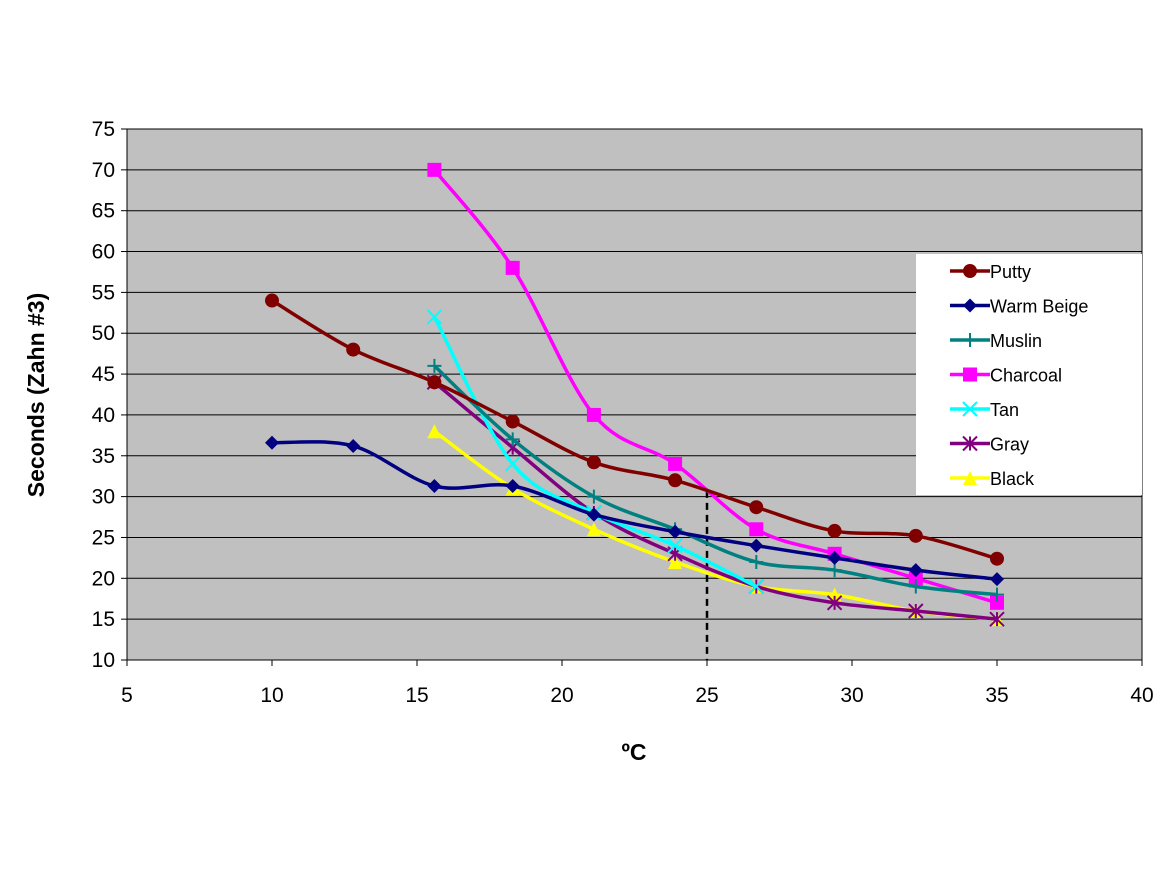 Image resolution: width=1170 pixels, height=878 pixels. What do you see at coordinates (271, 695) in the screenshot?
I see `x-tick-label: 10` at bounding box center [271, 695].